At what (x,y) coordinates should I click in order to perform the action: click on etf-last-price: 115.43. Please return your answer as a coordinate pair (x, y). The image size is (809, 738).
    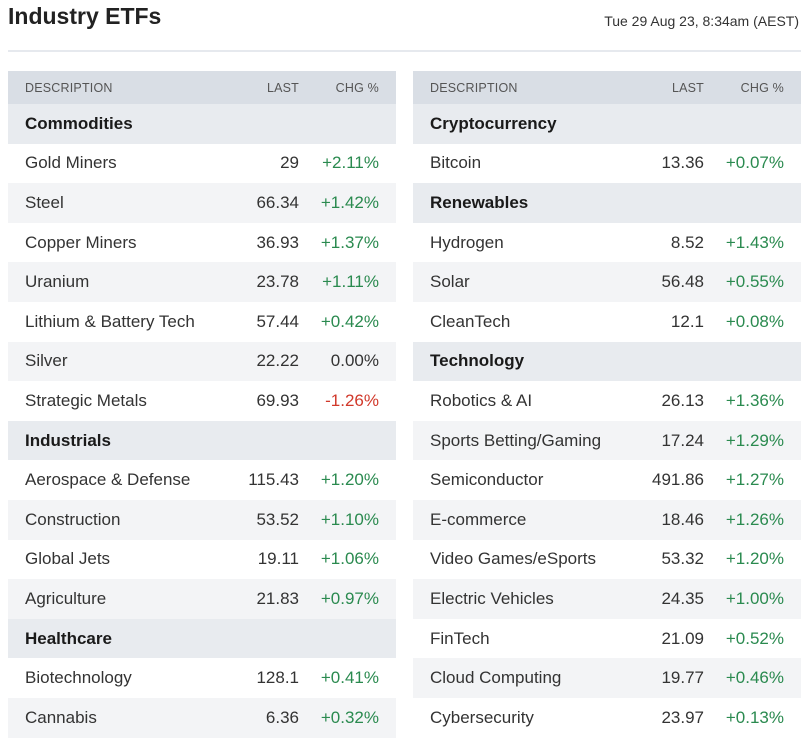
    Looking at the image, I should click on (273, 480).